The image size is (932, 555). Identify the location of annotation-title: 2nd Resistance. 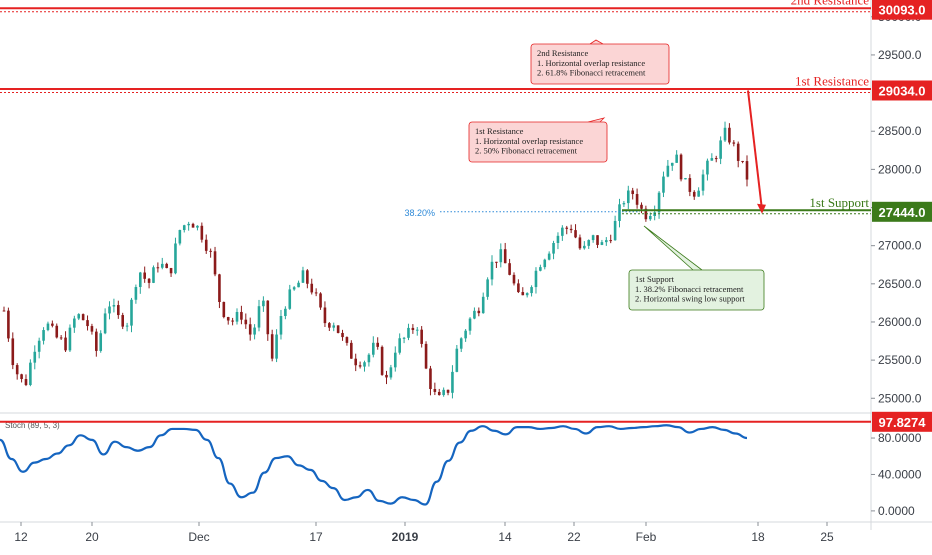
(562, 53).